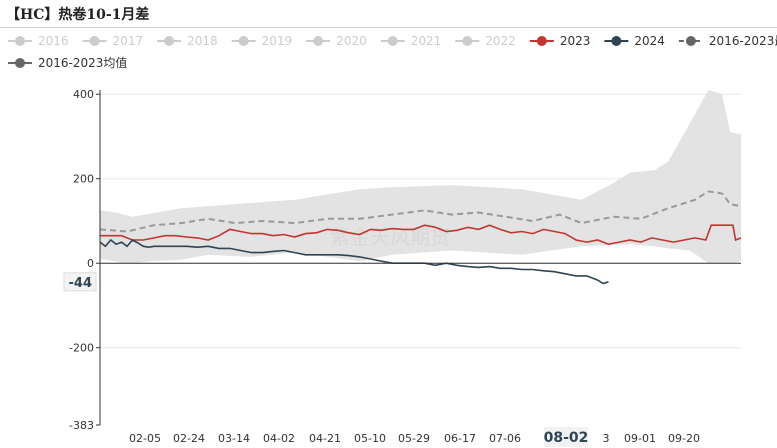  What do you see at coordinates (325, 438) in the screenshot?
I see `x-tick-label: 04-21` at bounding box center [325, 438].